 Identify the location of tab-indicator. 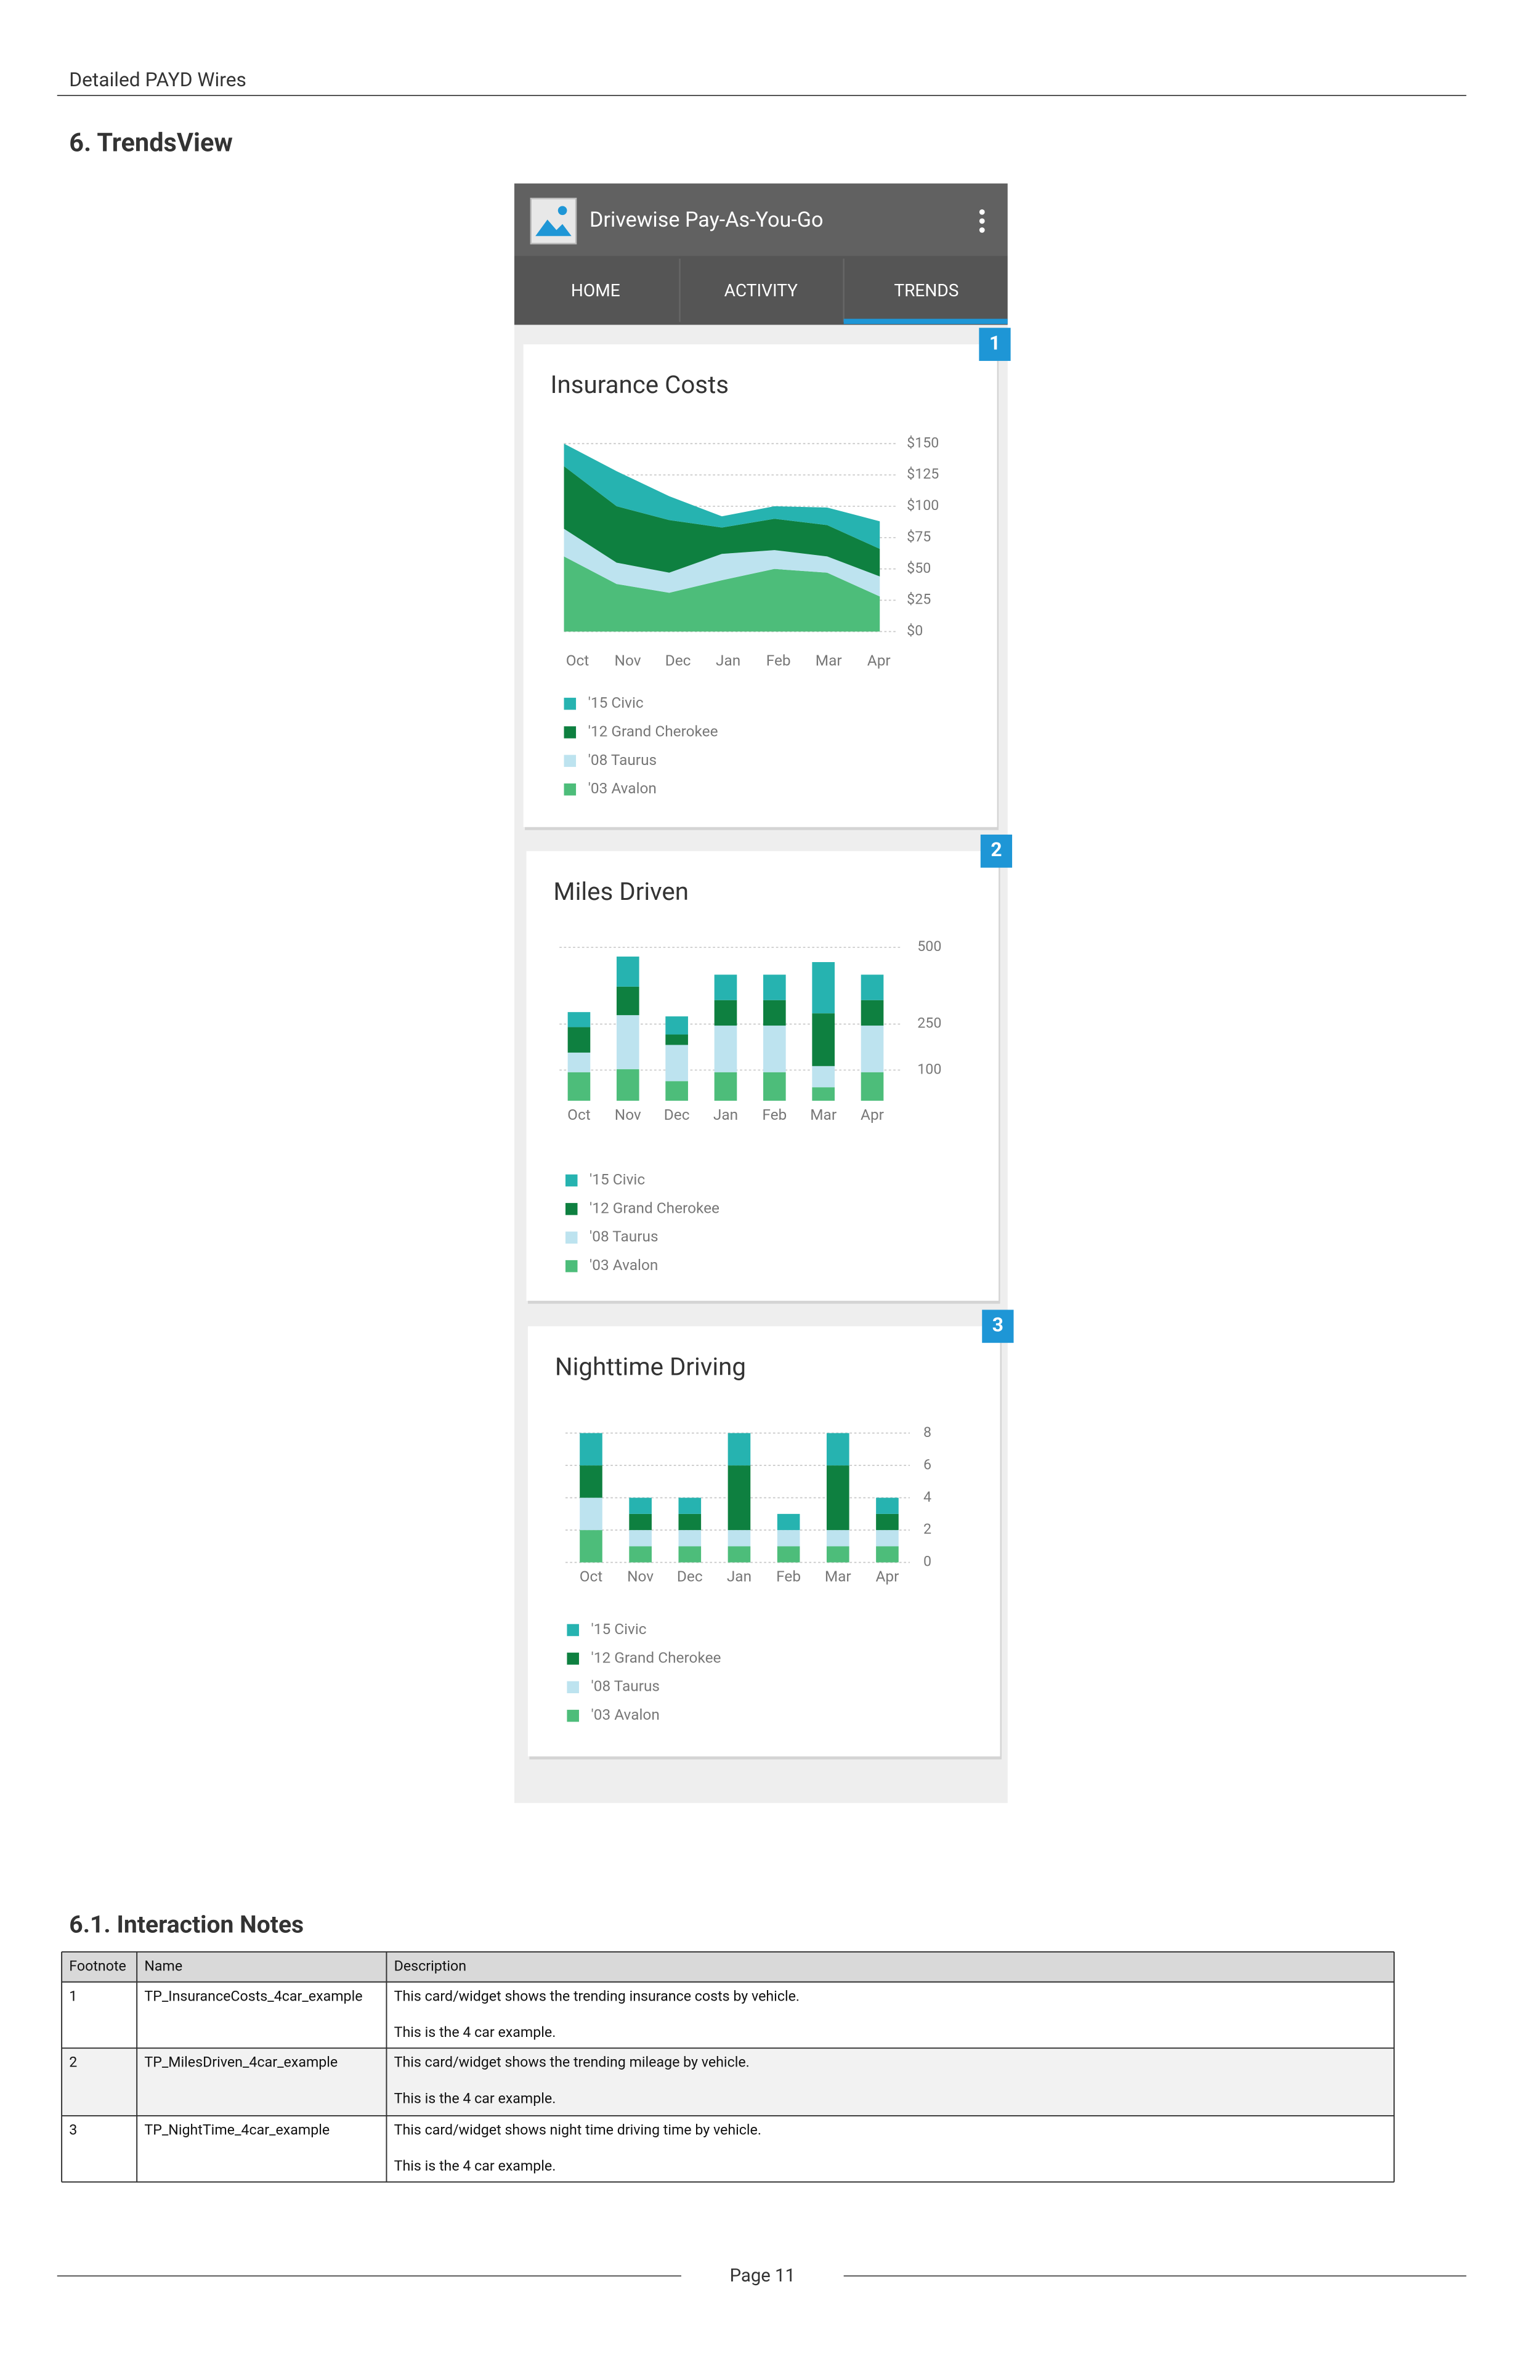
(925, 321).